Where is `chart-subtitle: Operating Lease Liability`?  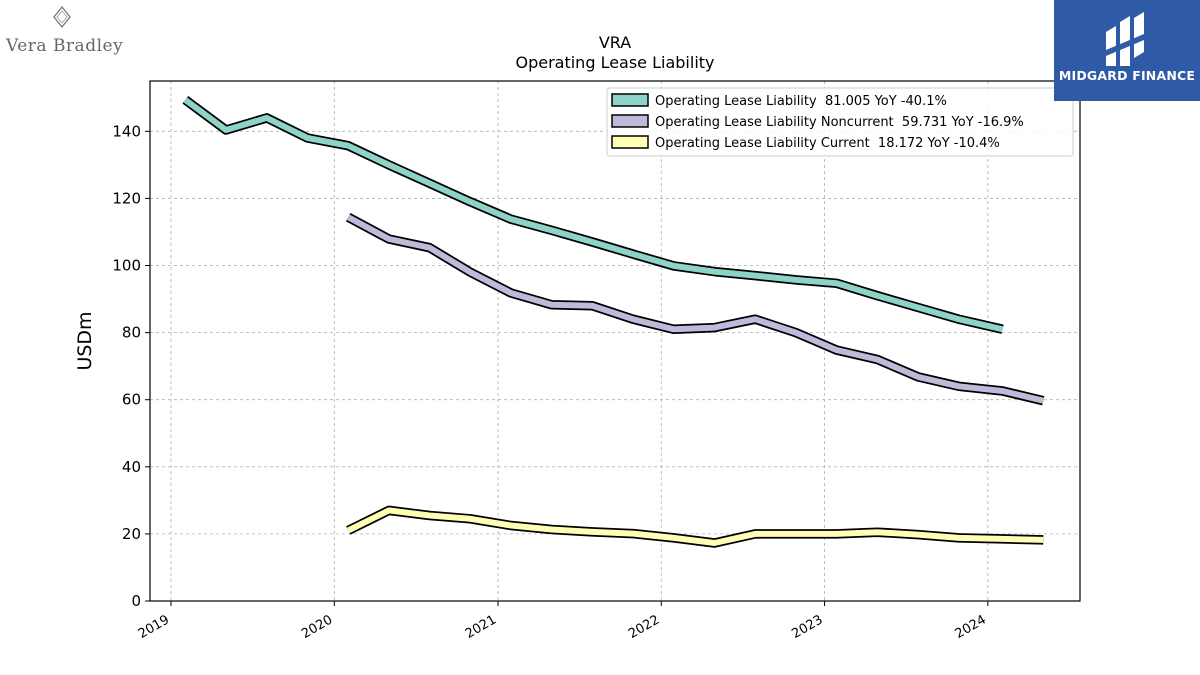
chart-subtitle: Operating Lease Liability is located at coordinates (614, 62).